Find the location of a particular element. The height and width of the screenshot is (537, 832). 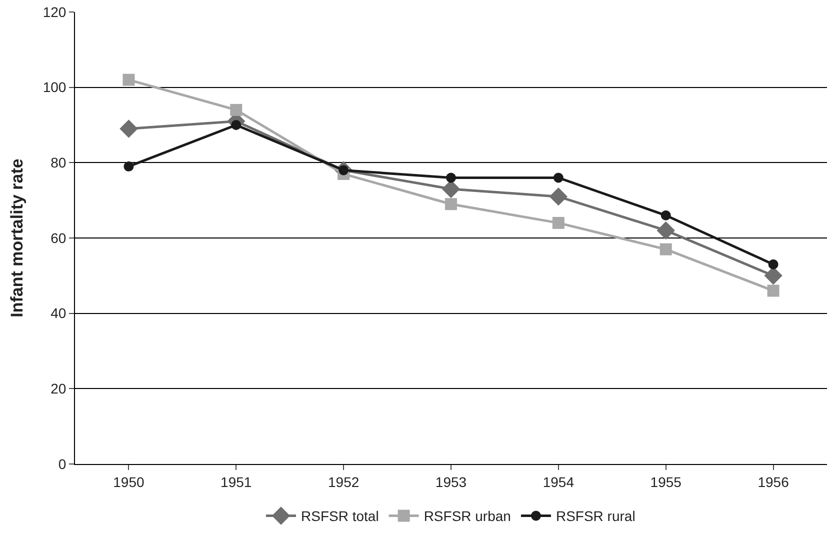

x-tick-label: 1951 is located at coordinates (236, 482).